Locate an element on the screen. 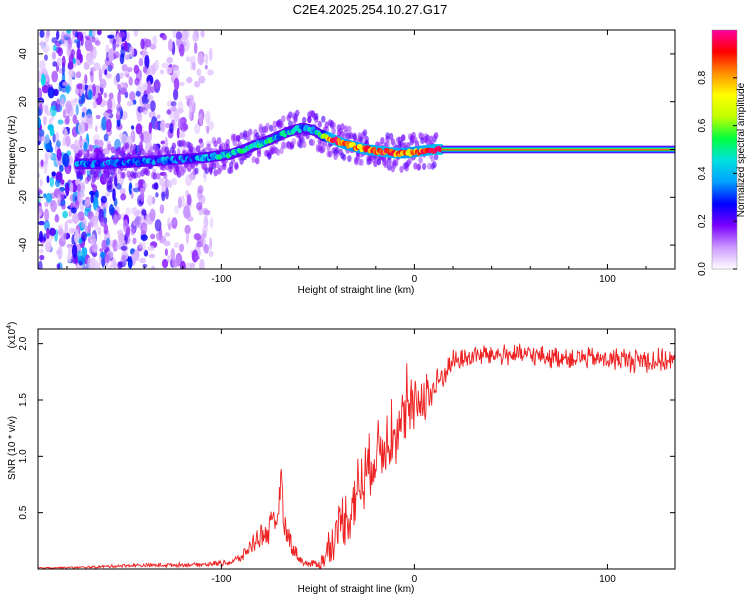 Image resolution: width=750 pixels, height=600 pixels. y-tick-label: 1.5 is located at coordinates (23, 400).